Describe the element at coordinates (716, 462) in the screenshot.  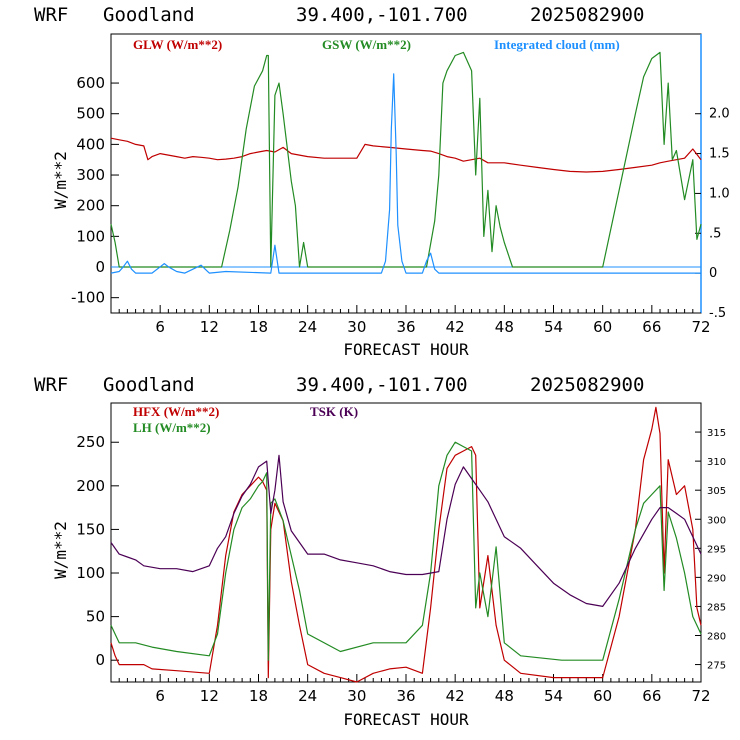
I see `y2-tick-label: 310` at that location.